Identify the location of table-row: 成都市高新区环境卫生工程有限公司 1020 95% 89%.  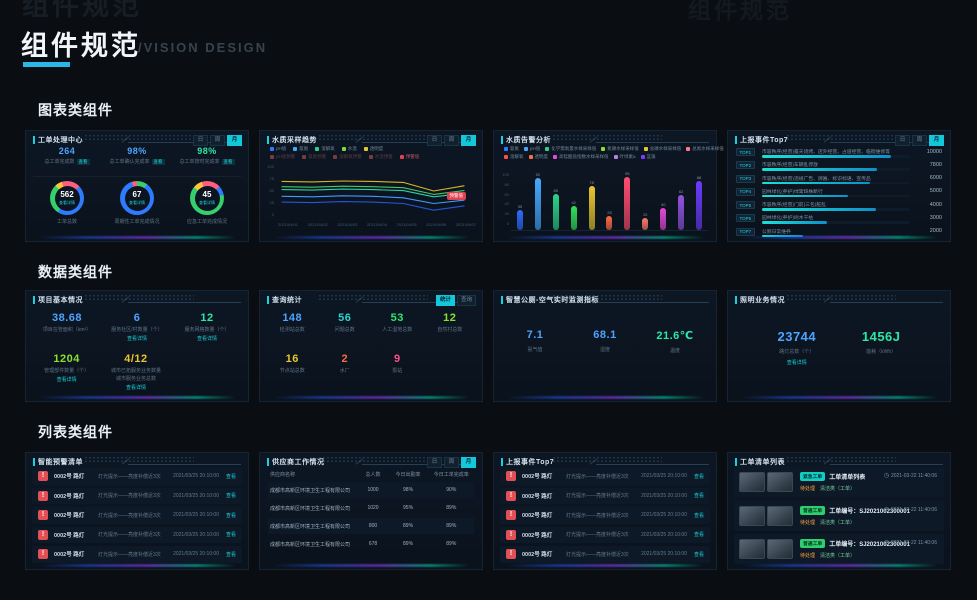
(371, 508).